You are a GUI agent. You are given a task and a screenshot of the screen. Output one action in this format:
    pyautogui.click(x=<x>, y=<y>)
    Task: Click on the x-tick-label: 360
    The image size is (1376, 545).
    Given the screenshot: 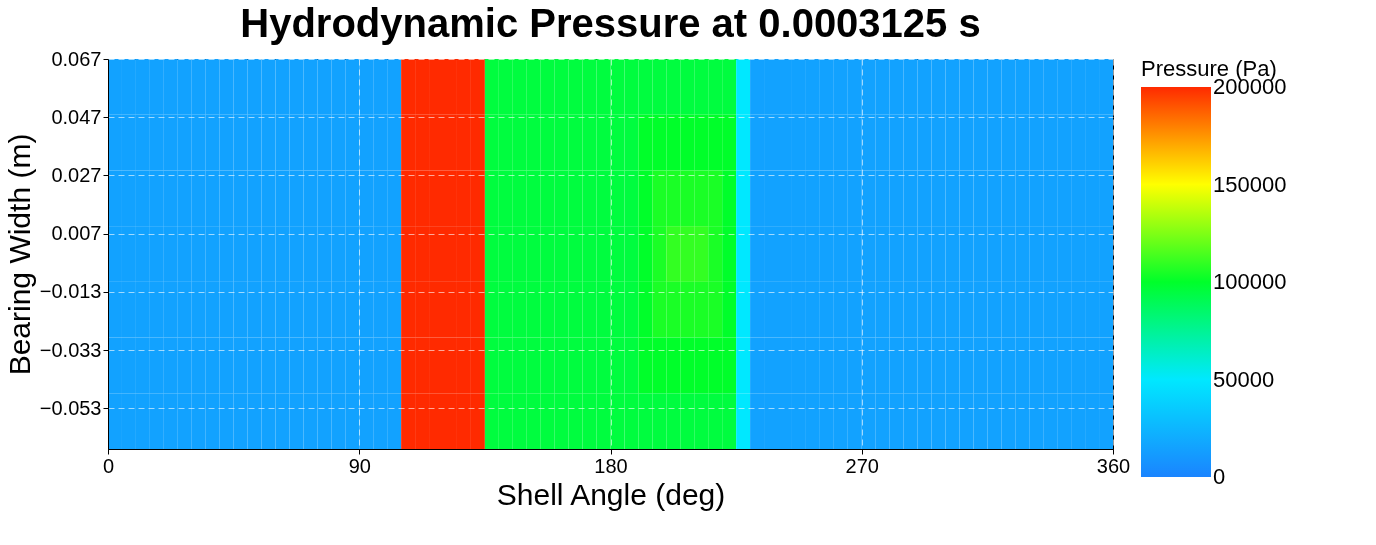 What is the action you would take?
    pyautogui.click(x=1113, y=465)
    